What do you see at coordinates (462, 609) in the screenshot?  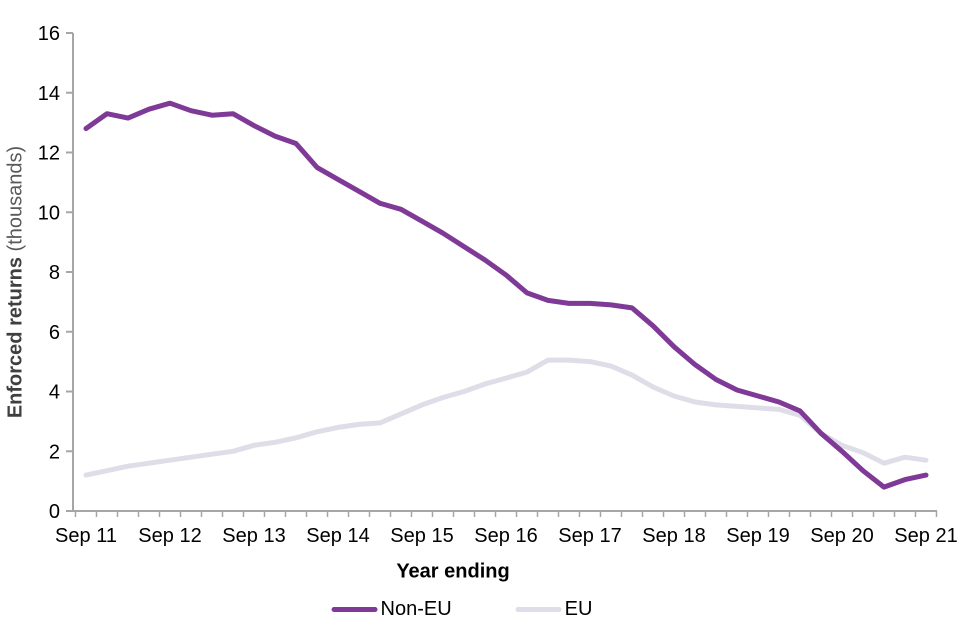 I see `legend: Non-EU EU` at bounding box center [462, 609].